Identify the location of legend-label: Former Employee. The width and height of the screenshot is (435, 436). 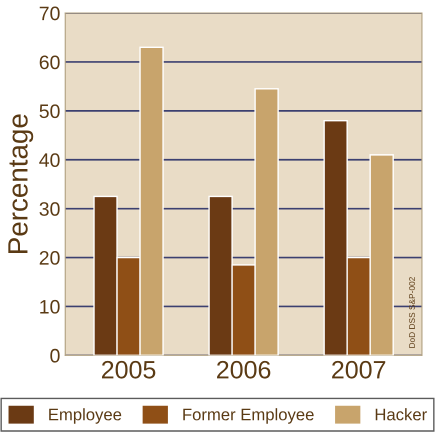
(248, 416).